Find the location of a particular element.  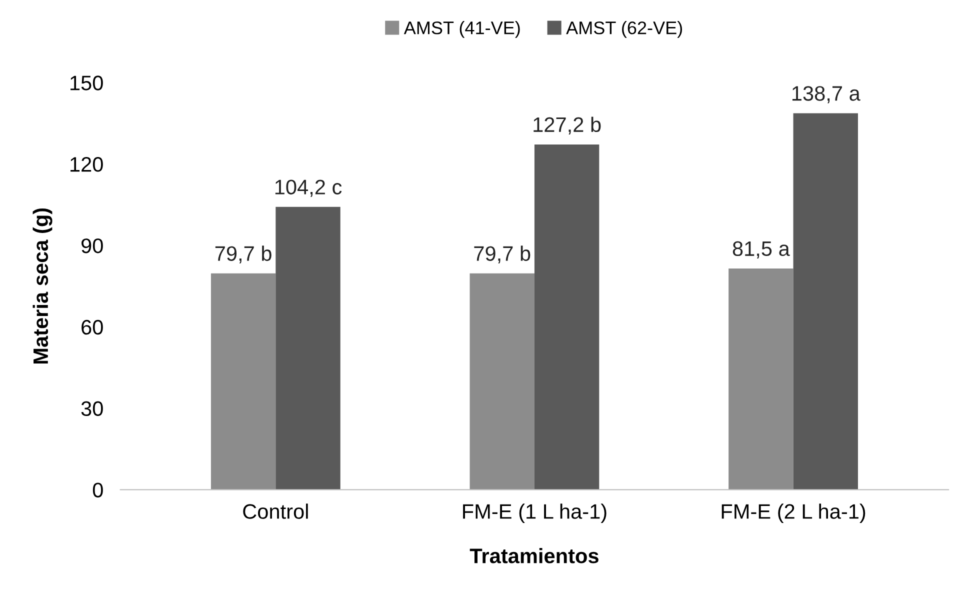

legend-label: AMST (62-VE) is located at coordinates (624, 29).